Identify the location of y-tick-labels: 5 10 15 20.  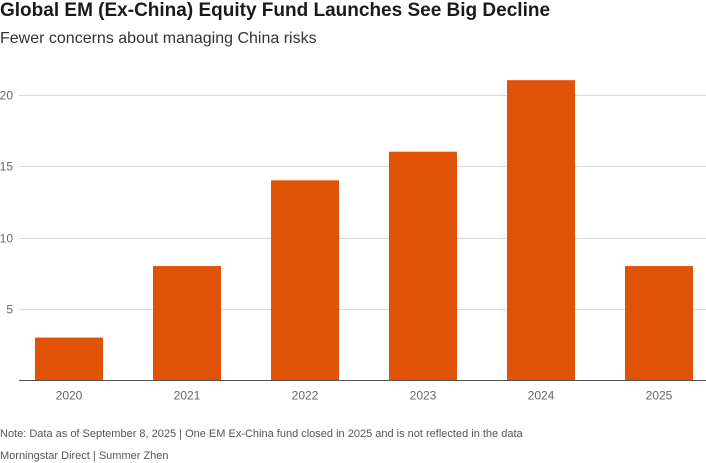
(6, 203).